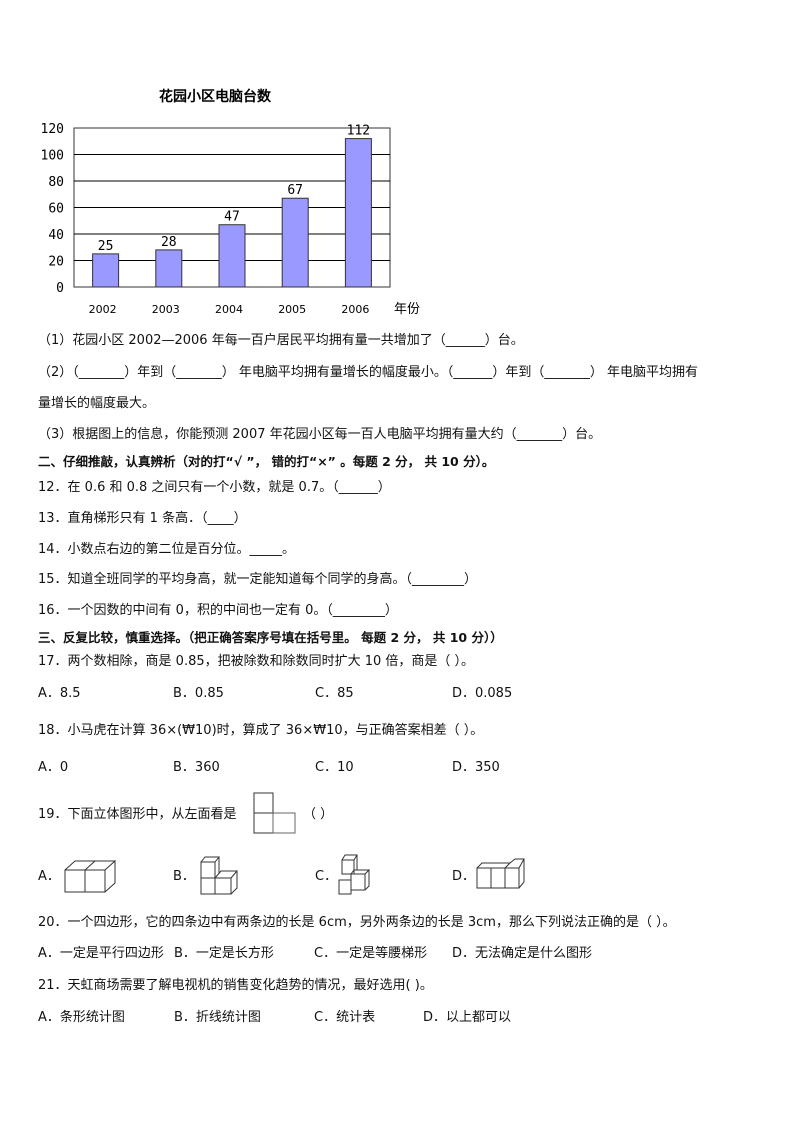 The width and height of the screenshot is (794, 1123). I want to click on data-label: 67, so click(295, 190).